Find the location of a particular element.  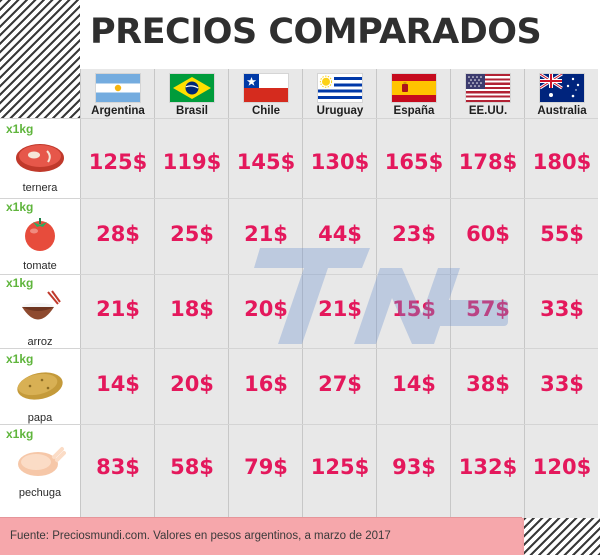

product-ternera: x1kg ternera is located at coordinates (40, 160).